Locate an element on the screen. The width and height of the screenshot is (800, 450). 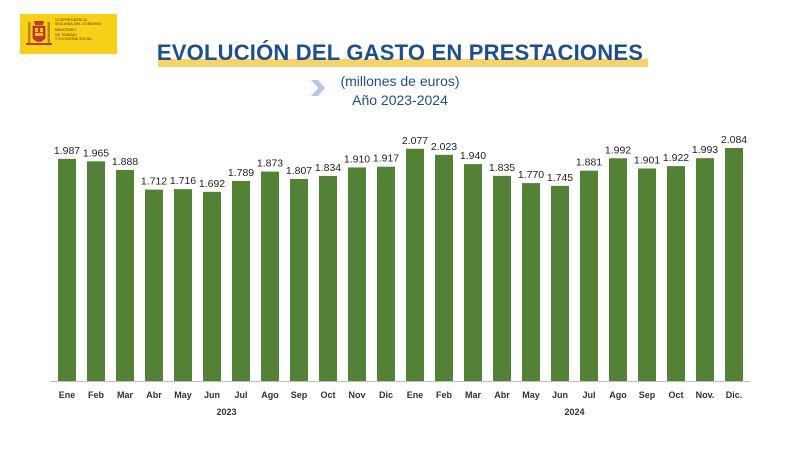
bar-value-label: 1.917 is located at coordinates (386, 159).